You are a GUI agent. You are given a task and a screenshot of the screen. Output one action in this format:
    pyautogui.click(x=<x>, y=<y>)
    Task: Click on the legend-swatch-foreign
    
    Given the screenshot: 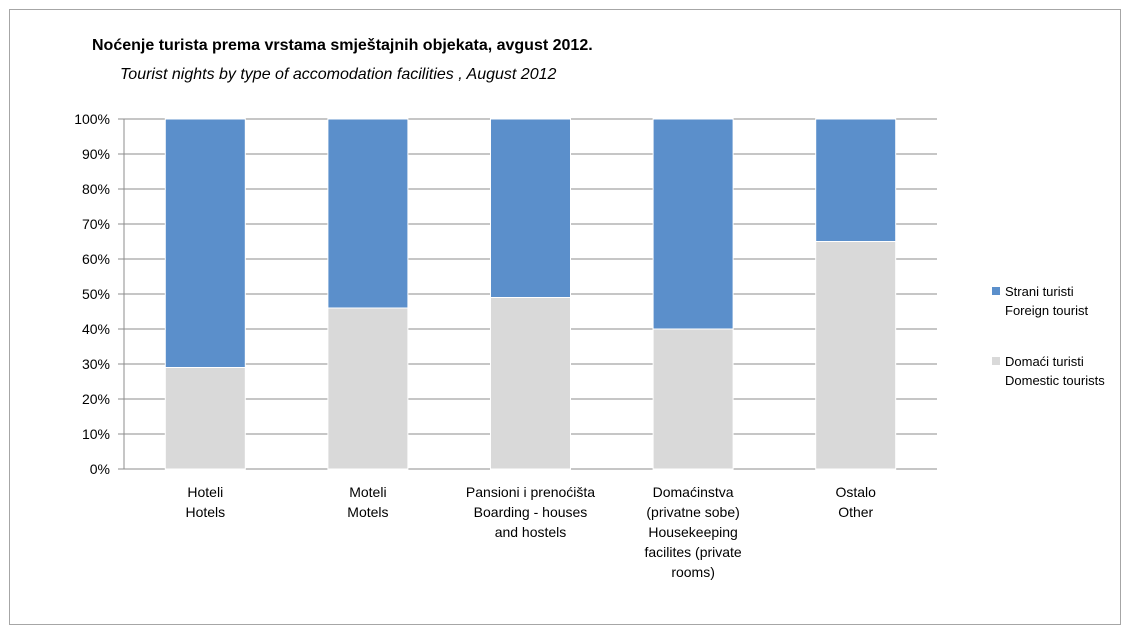 What is the action you would take?
    pyautogui.click(x=996, y=291)
    